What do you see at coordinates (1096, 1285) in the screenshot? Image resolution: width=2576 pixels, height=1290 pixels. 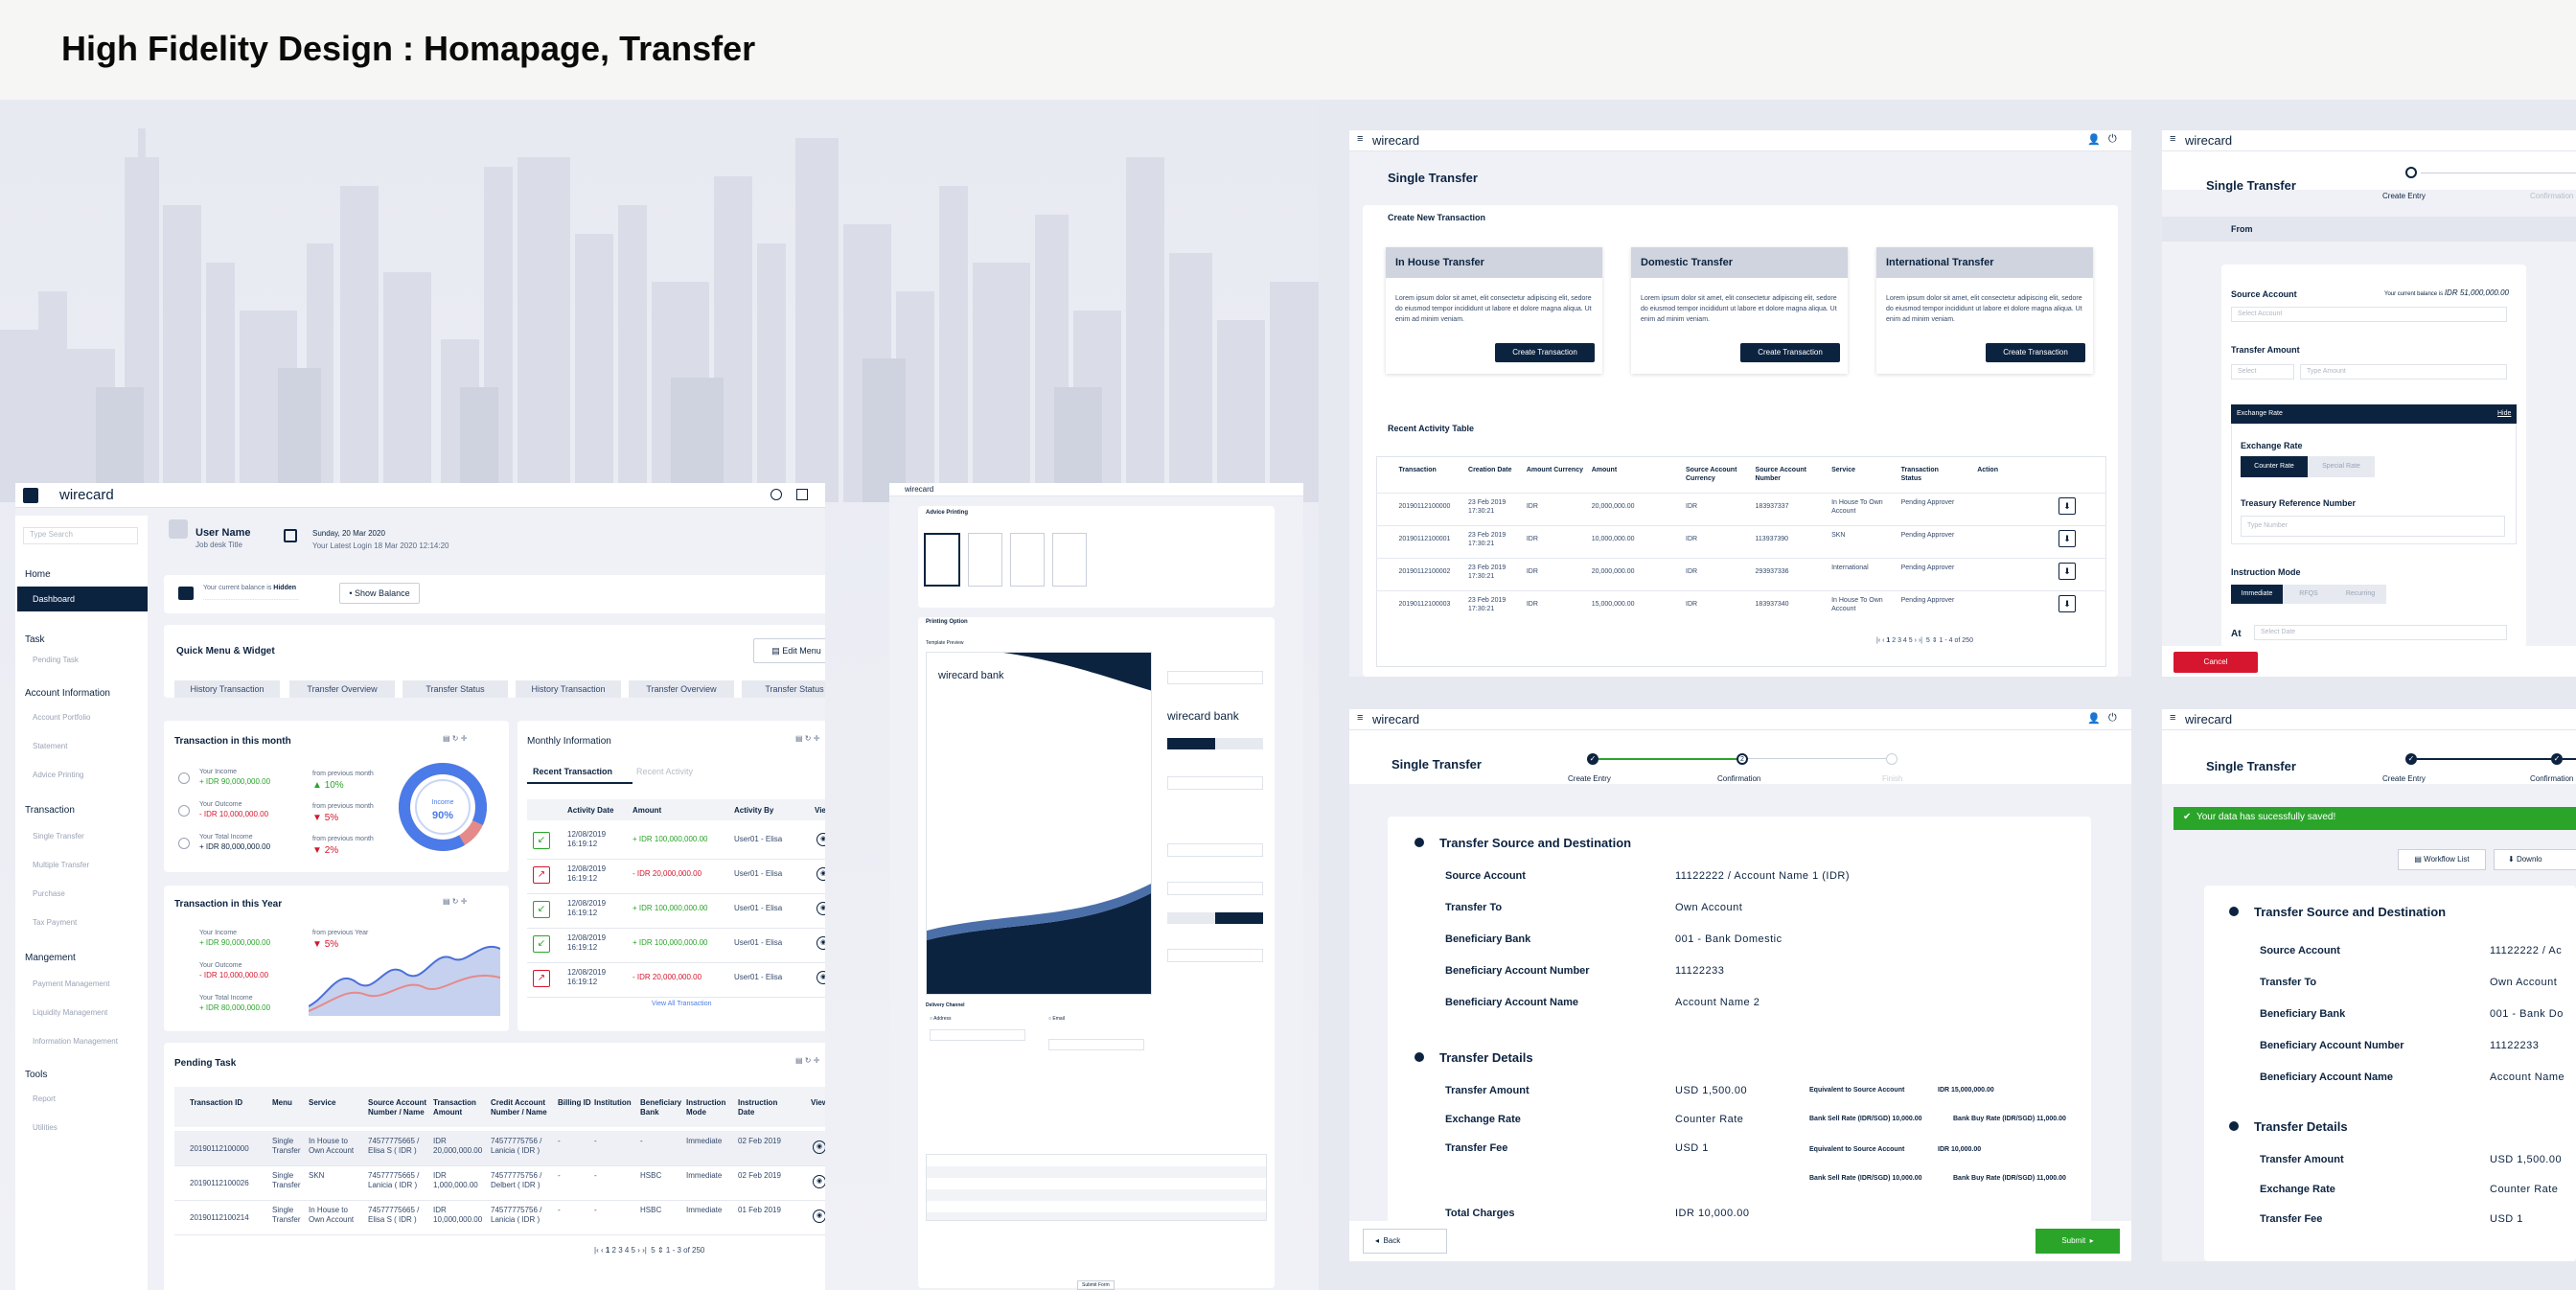 I see `submit-form-button: Submit Form` at bounding box center [1096, 1285].